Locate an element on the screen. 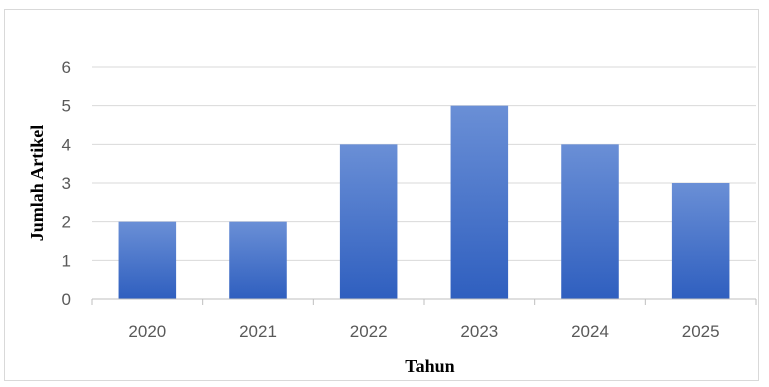 The width and height of the screenshot is (769, 387). y-tick-label: 2 is located at coordinates (66, 222).